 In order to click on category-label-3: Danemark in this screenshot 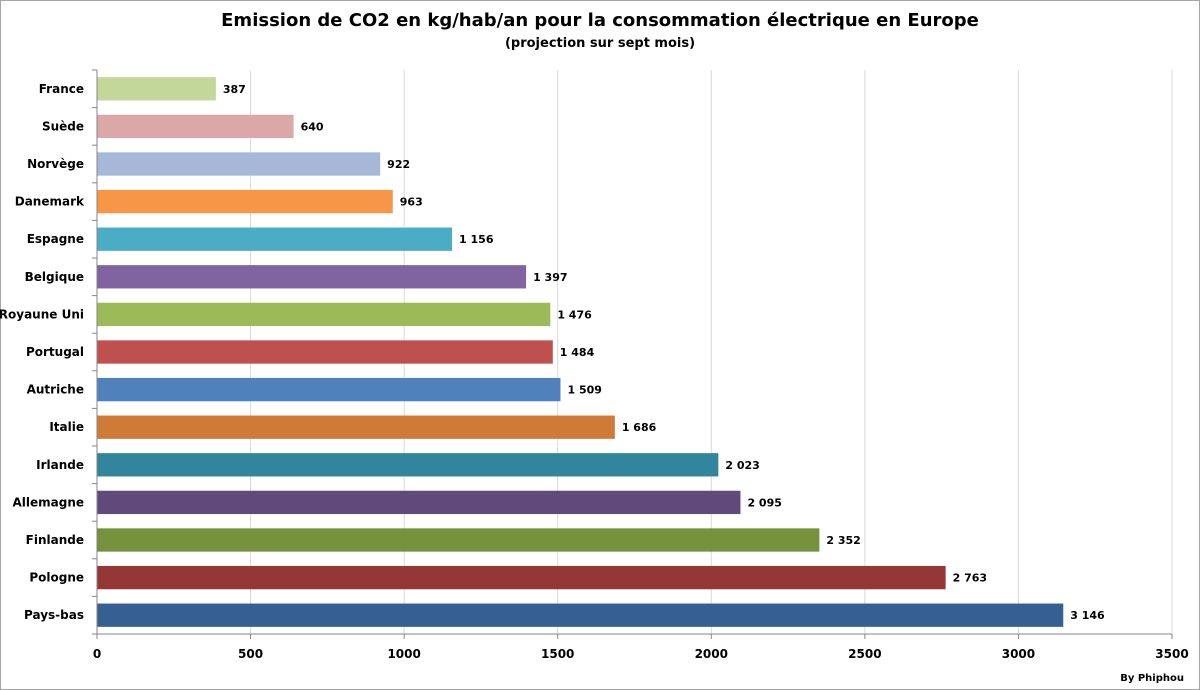, I will do `click(50, 202)`.